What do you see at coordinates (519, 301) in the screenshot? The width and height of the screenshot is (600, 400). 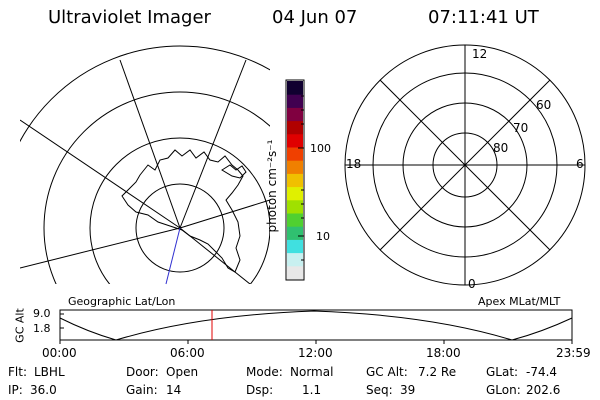 I see `apex-map-label: Apex MLat/MLT` at bounding box center [519, 301].